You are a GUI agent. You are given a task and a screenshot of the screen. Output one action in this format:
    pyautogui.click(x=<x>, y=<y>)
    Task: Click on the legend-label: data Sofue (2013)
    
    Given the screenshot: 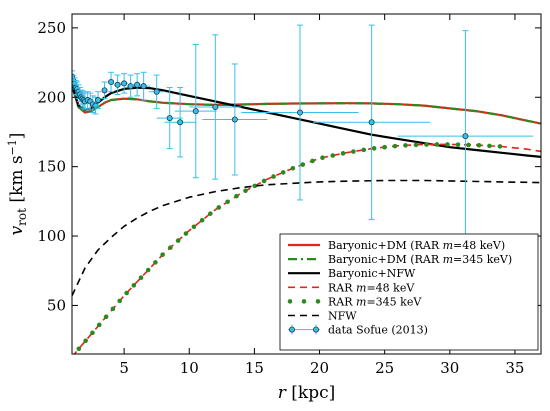 What is the action you would take?
    pyautogui.click(x=378, y=330)
    